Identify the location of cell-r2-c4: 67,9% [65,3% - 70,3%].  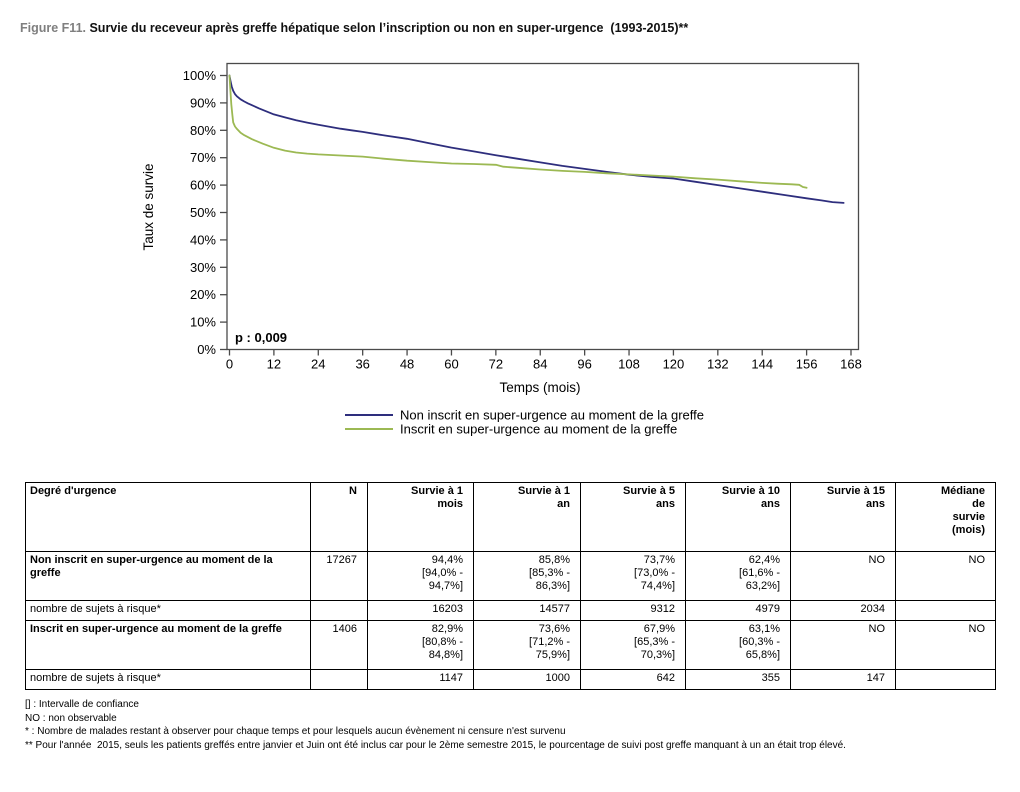
(633, 645).